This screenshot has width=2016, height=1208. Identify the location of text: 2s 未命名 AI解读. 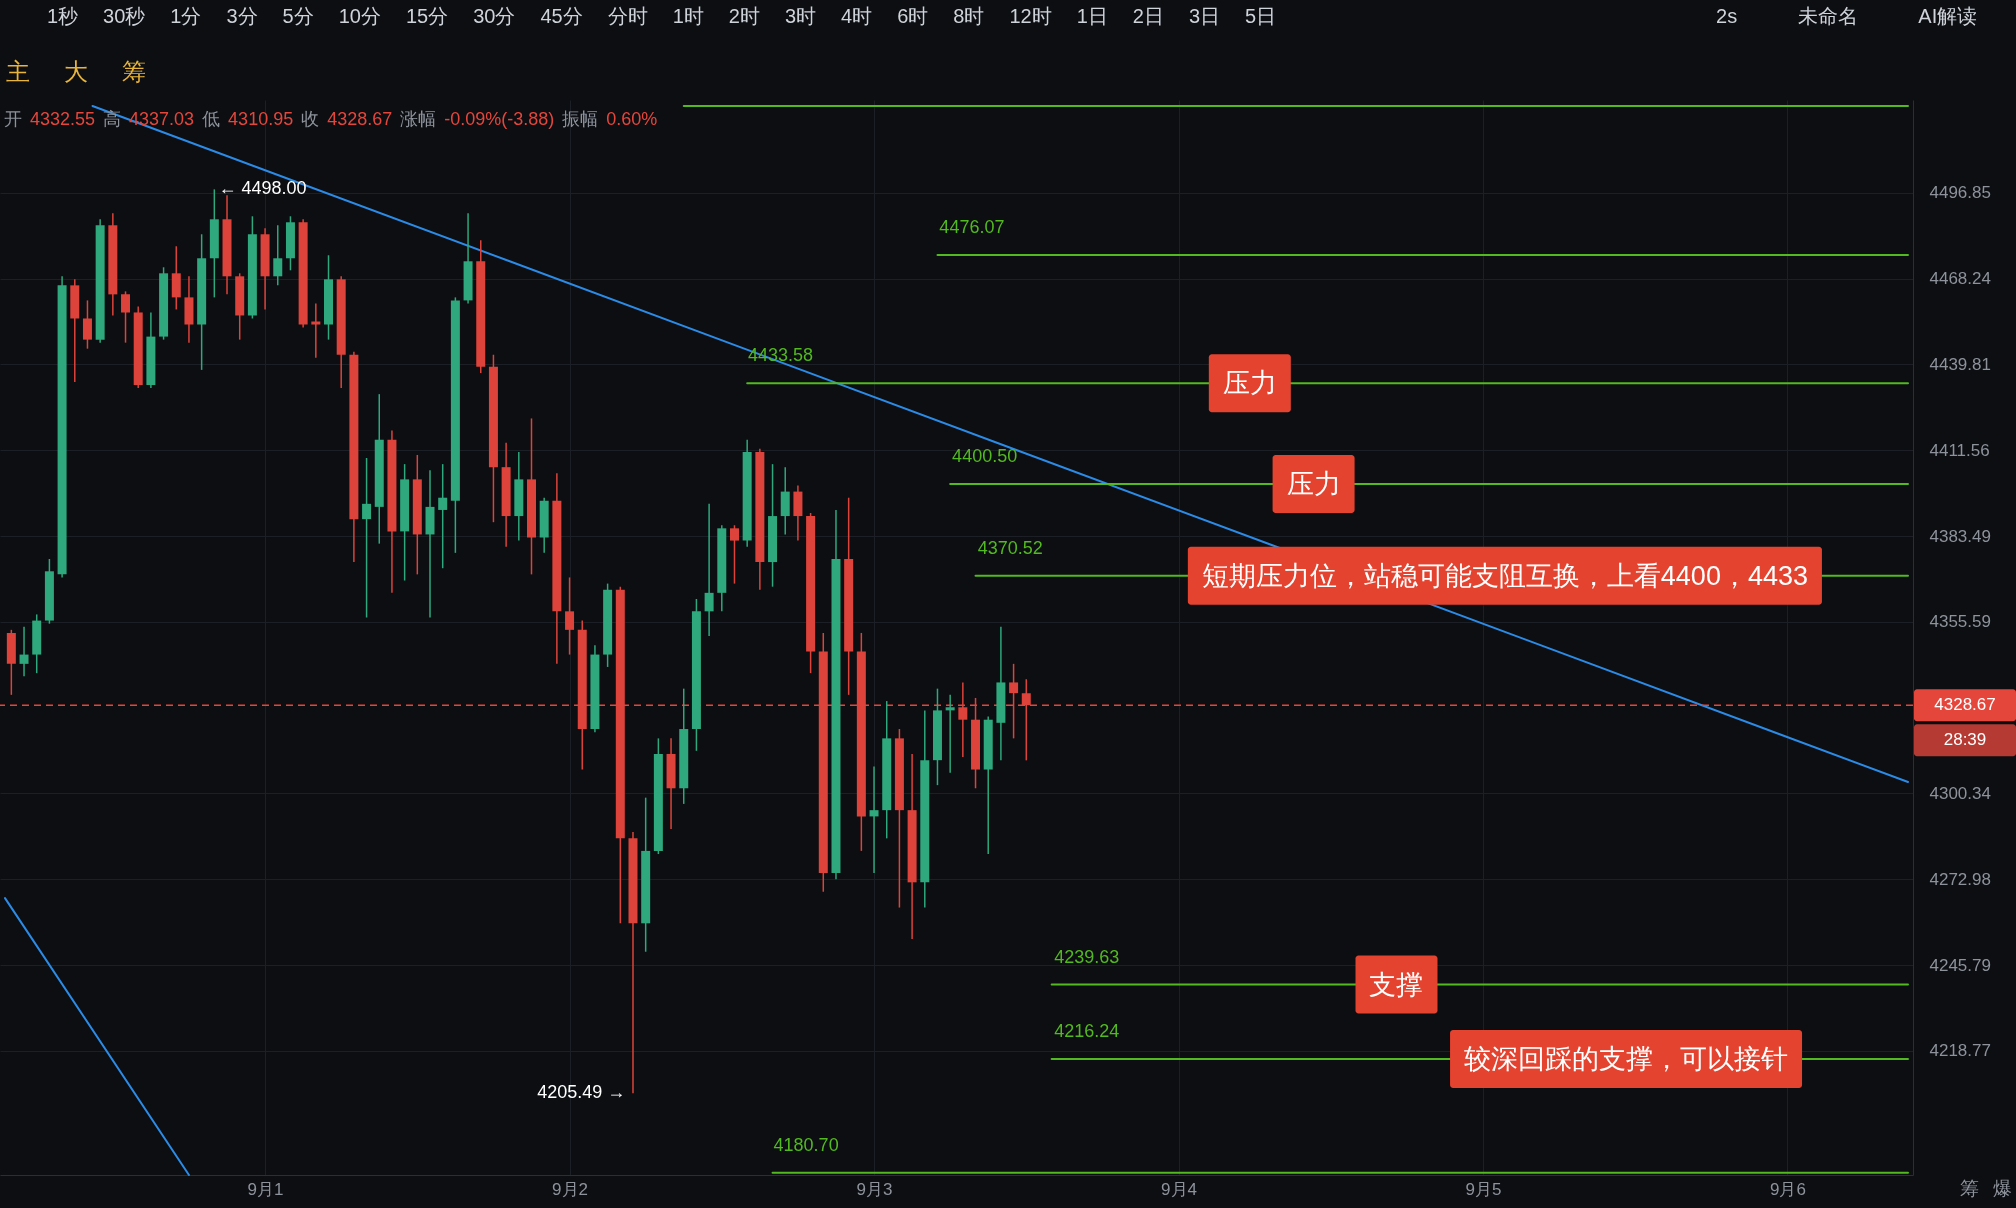
(1847, 16).